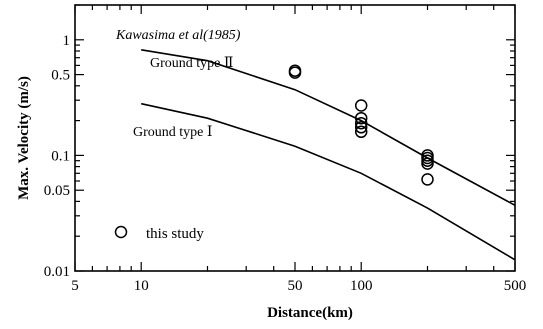 The image size is (543, 329). What do you see at coordinates (310, 313) in the screenshot?
I see `x-axis-title: Distance(km)` at bounding box center [310, 313].